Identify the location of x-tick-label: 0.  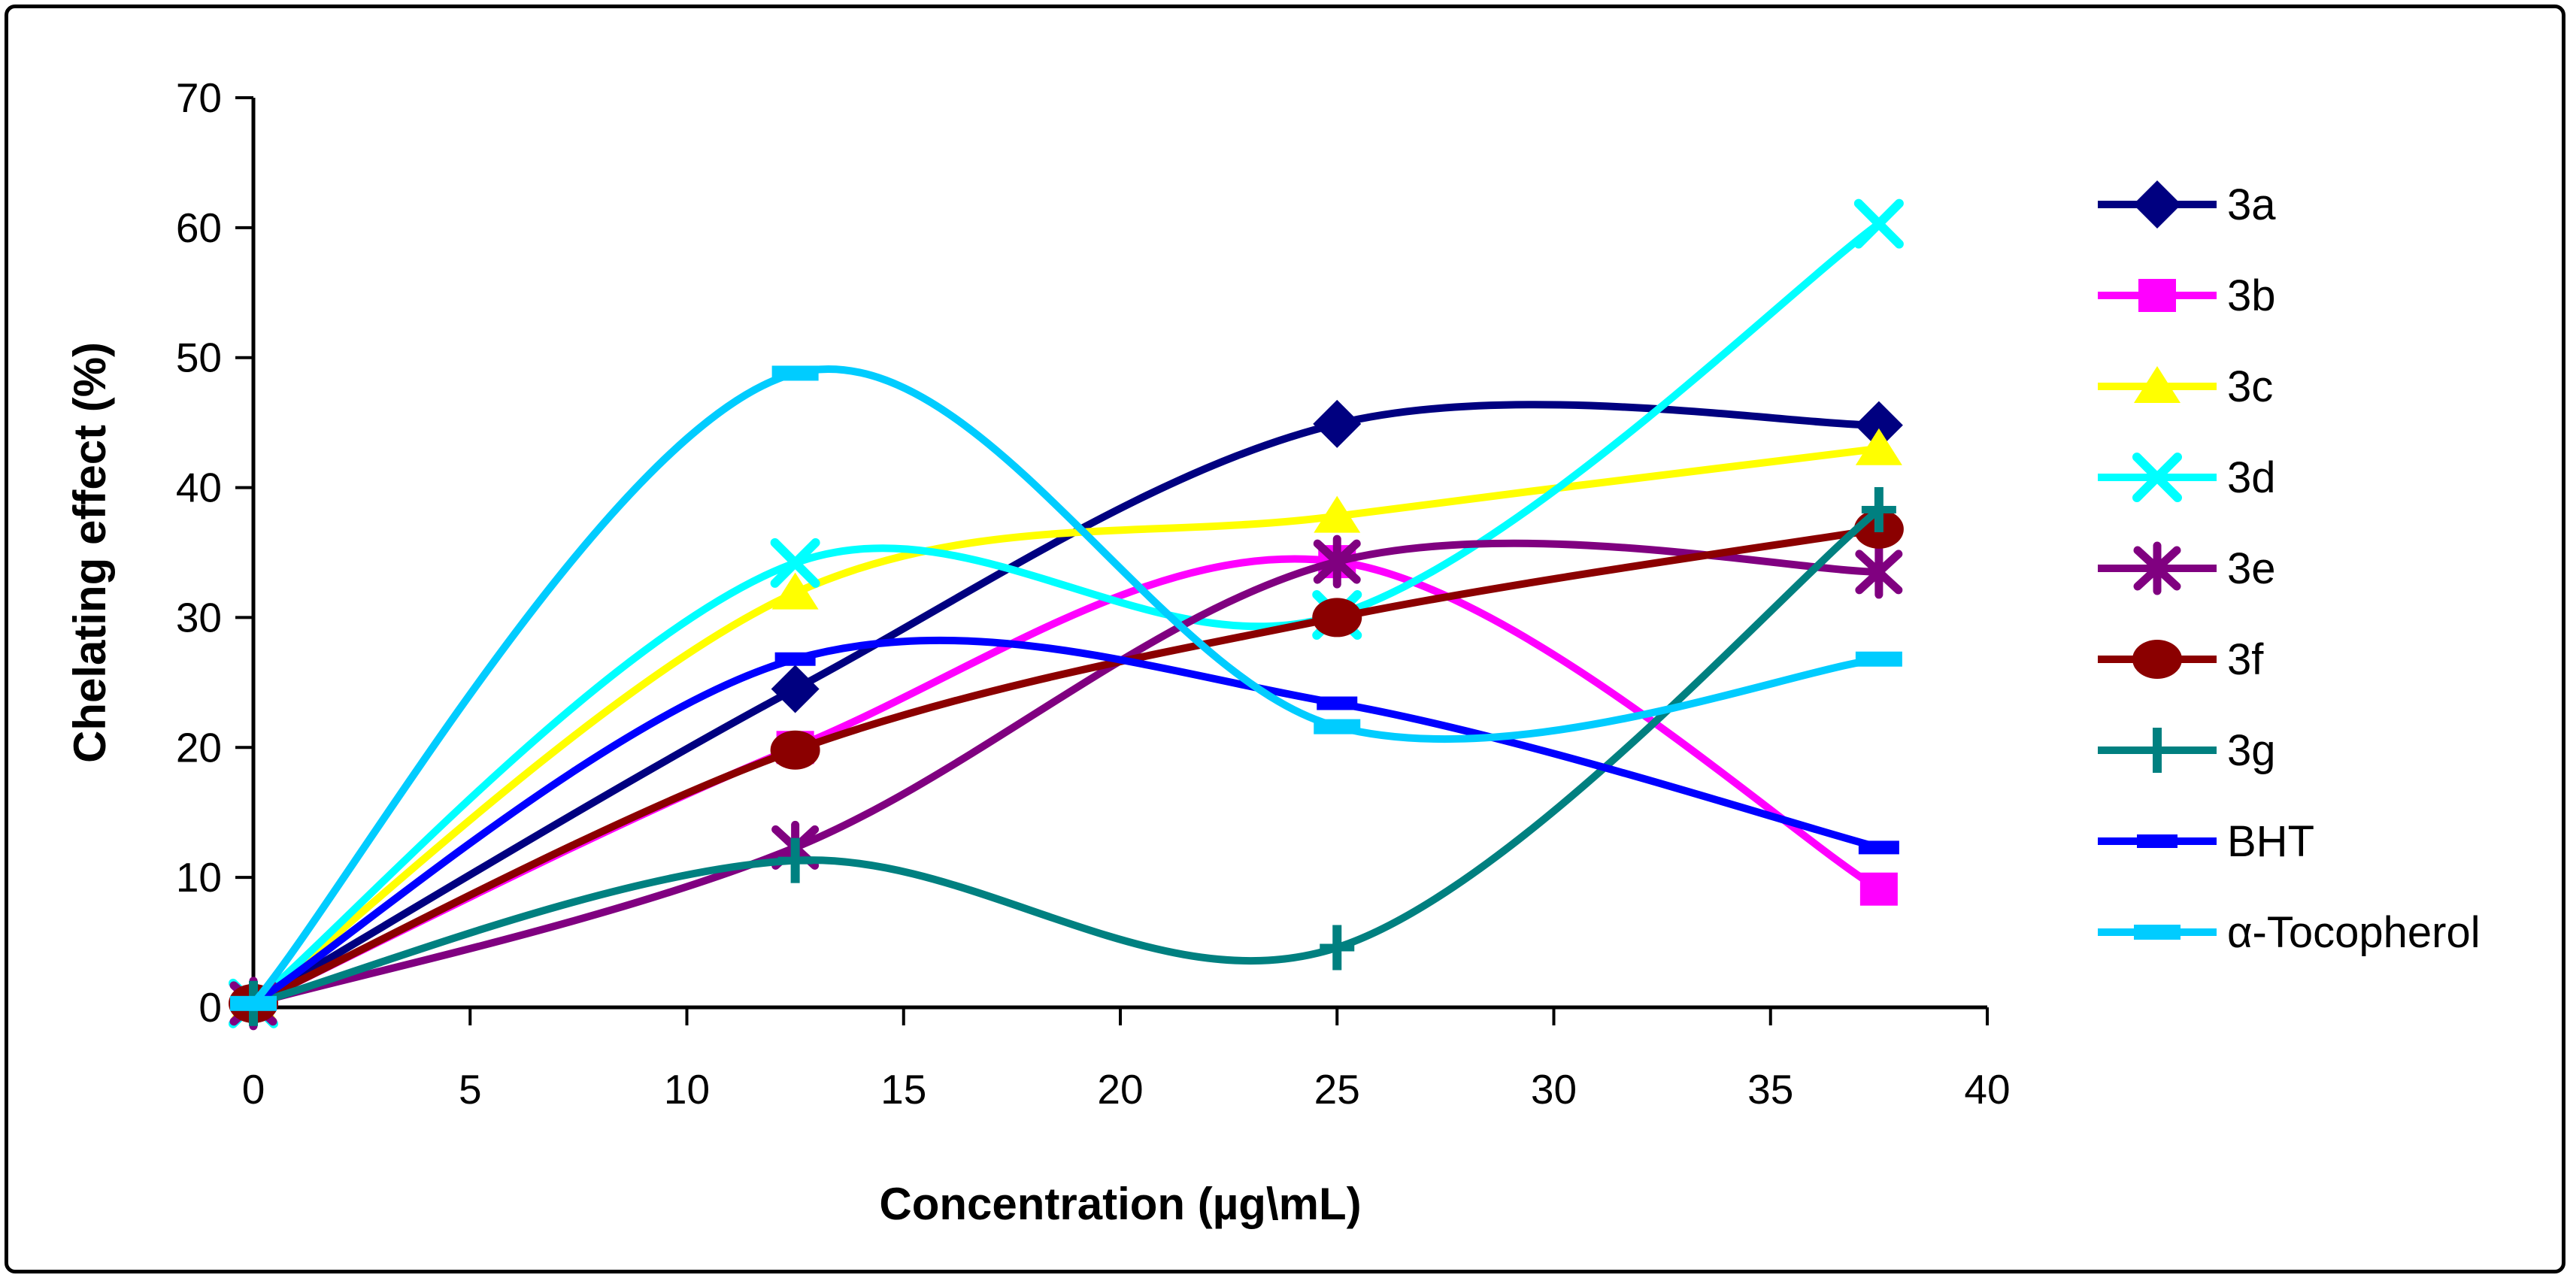
(253, 1089).